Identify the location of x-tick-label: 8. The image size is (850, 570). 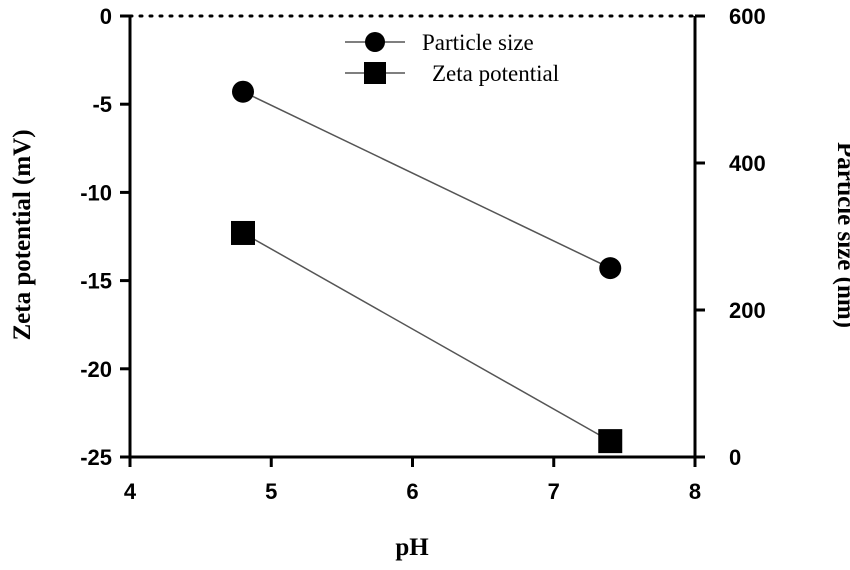
(695, 491).